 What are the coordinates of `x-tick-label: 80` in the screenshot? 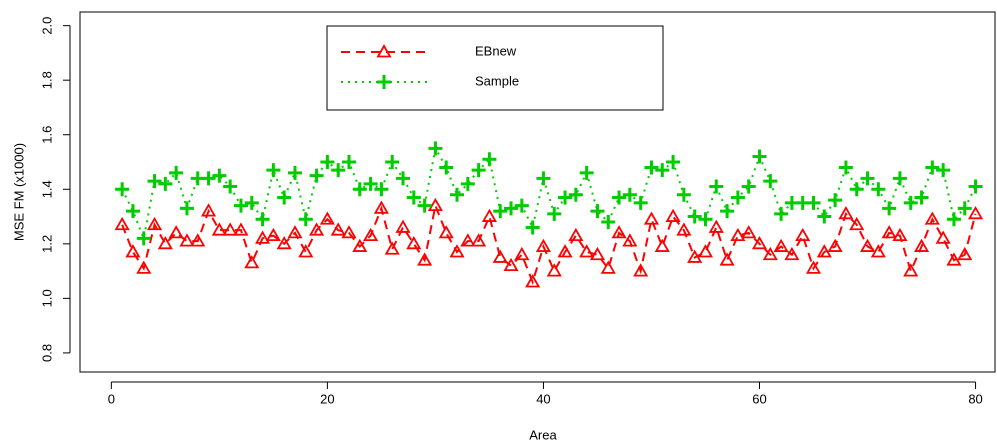 It's located at (975, 398).